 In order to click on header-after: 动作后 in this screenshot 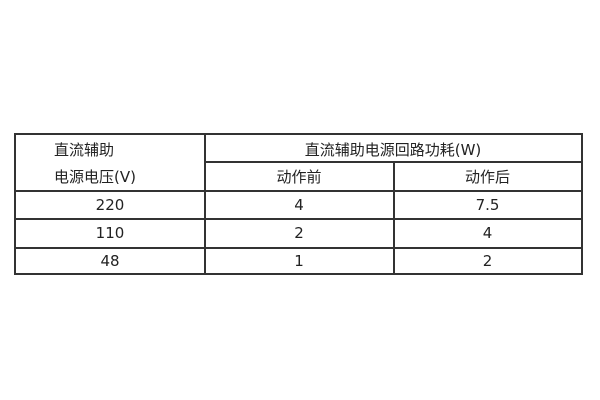, I will do `click(487, 176)`.